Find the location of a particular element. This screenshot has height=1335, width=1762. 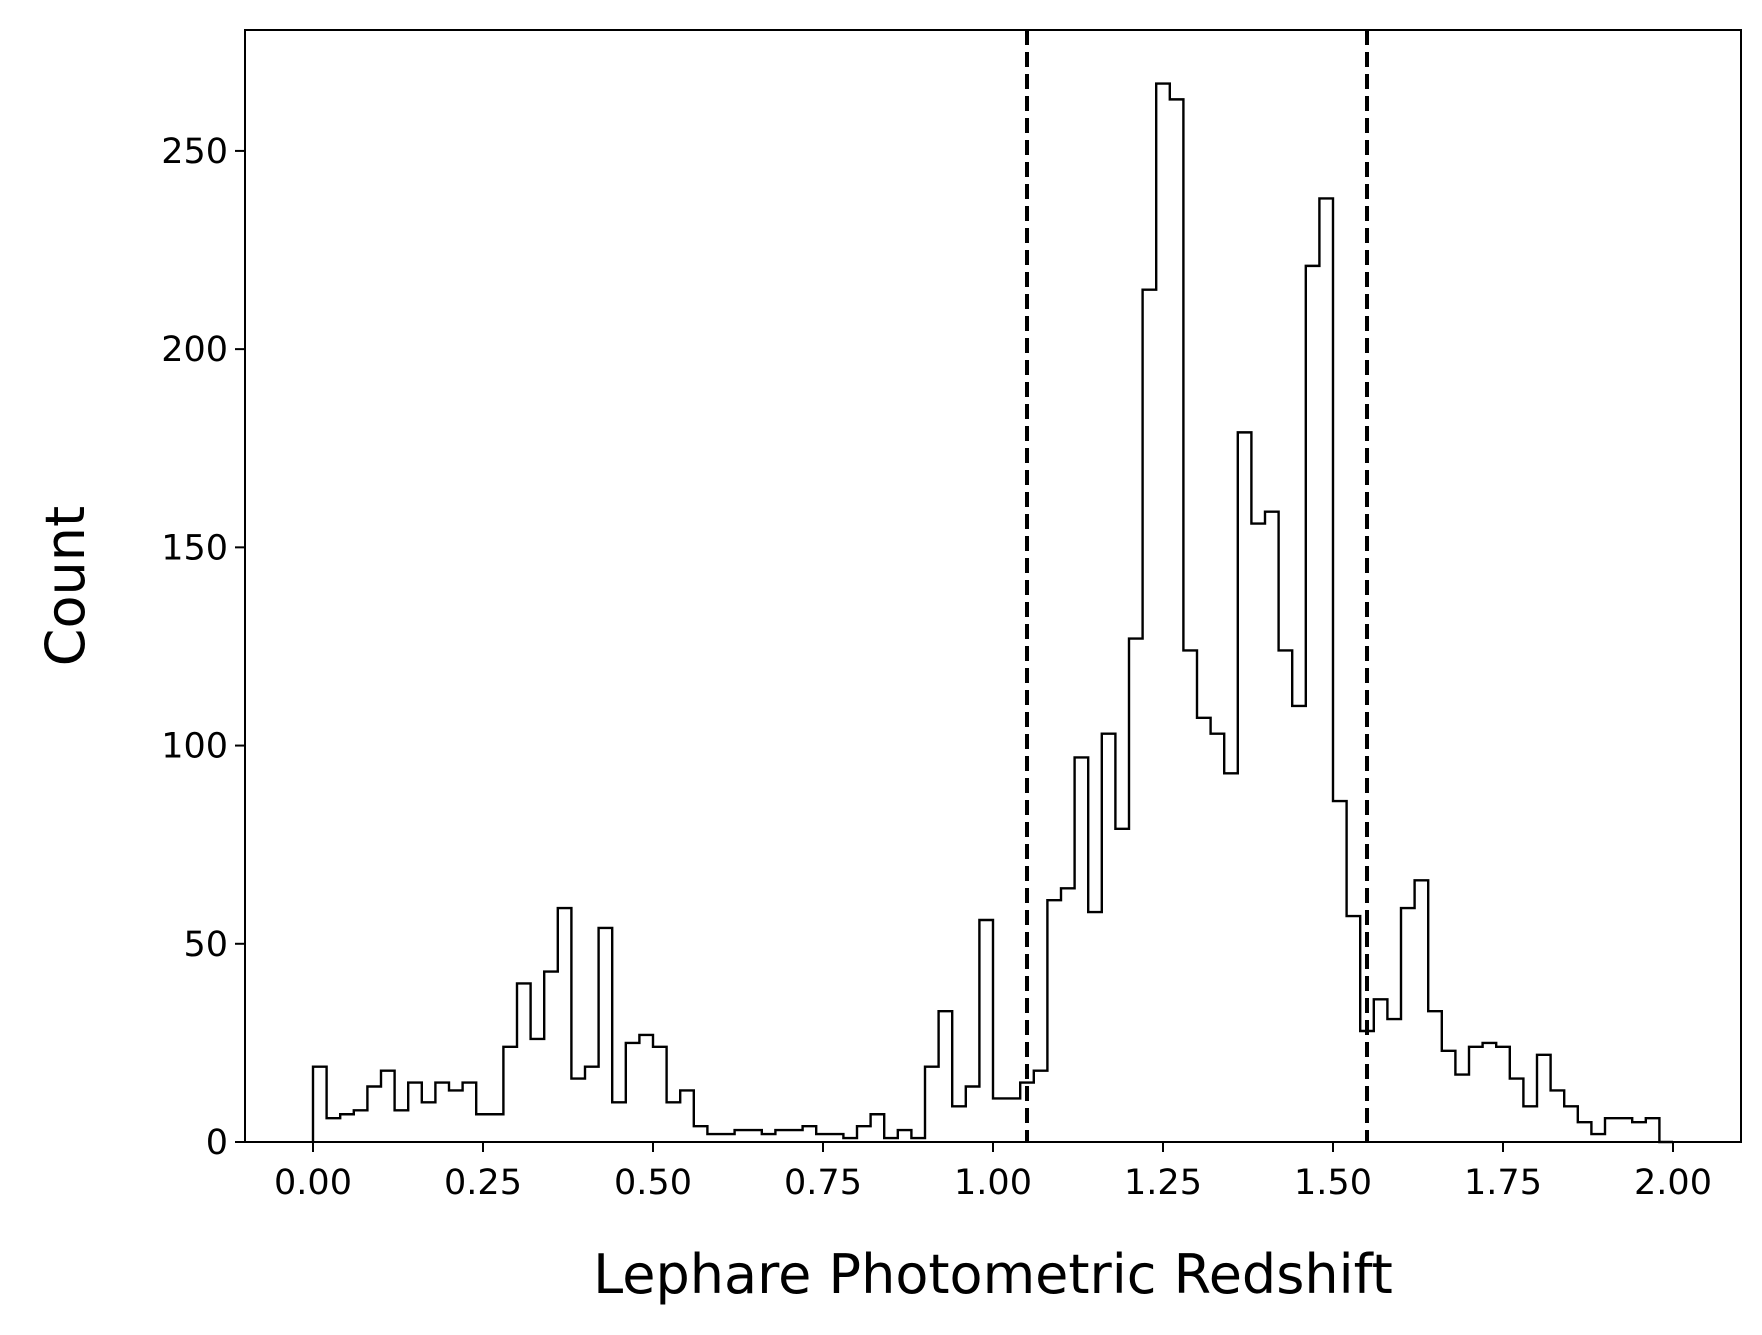

x-tick-label: 1.25 is located at coordinates (1163, 1183).